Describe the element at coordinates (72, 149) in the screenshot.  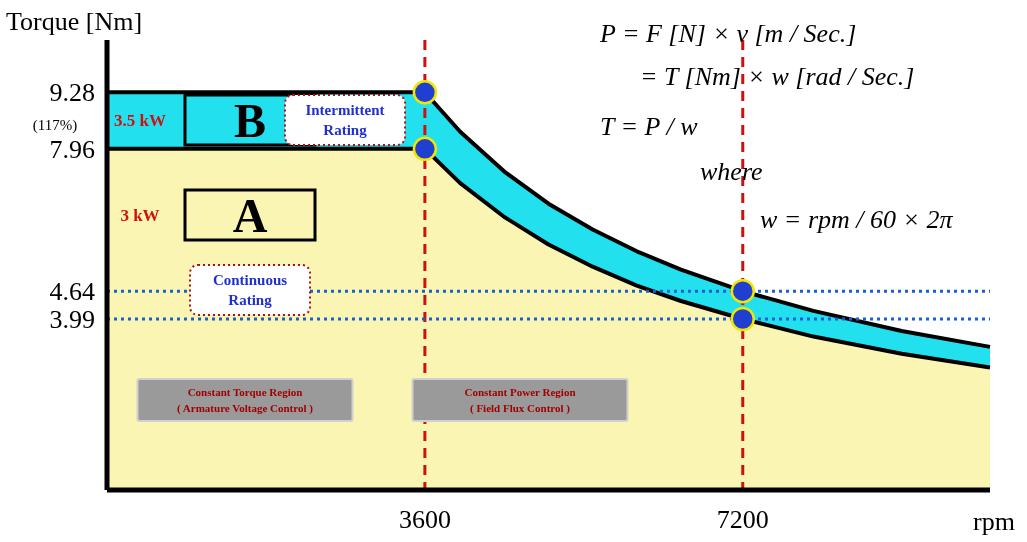
I see `y-tick-label: 7.96` at that location.